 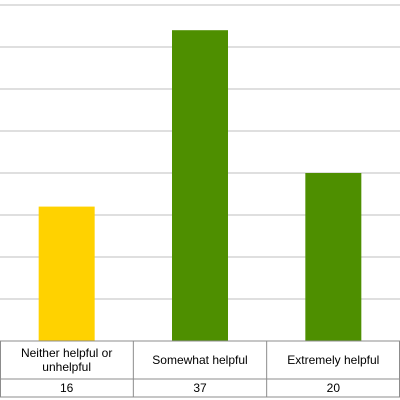 I want to click on category-label-line: Somewhat helpful, so click(x=199, y=360).